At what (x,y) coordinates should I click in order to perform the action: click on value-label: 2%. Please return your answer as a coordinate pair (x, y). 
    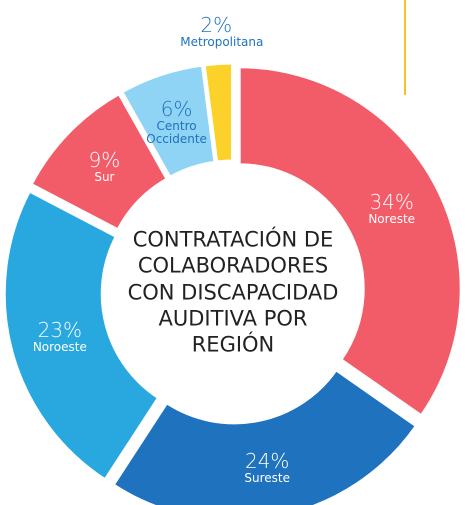
    Looking at the image, I should click on (216, 24).